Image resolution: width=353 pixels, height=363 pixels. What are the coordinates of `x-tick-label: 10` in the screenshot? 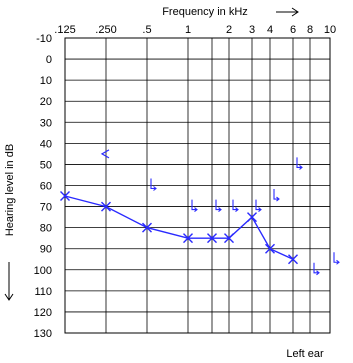 It's located at (330, 30).